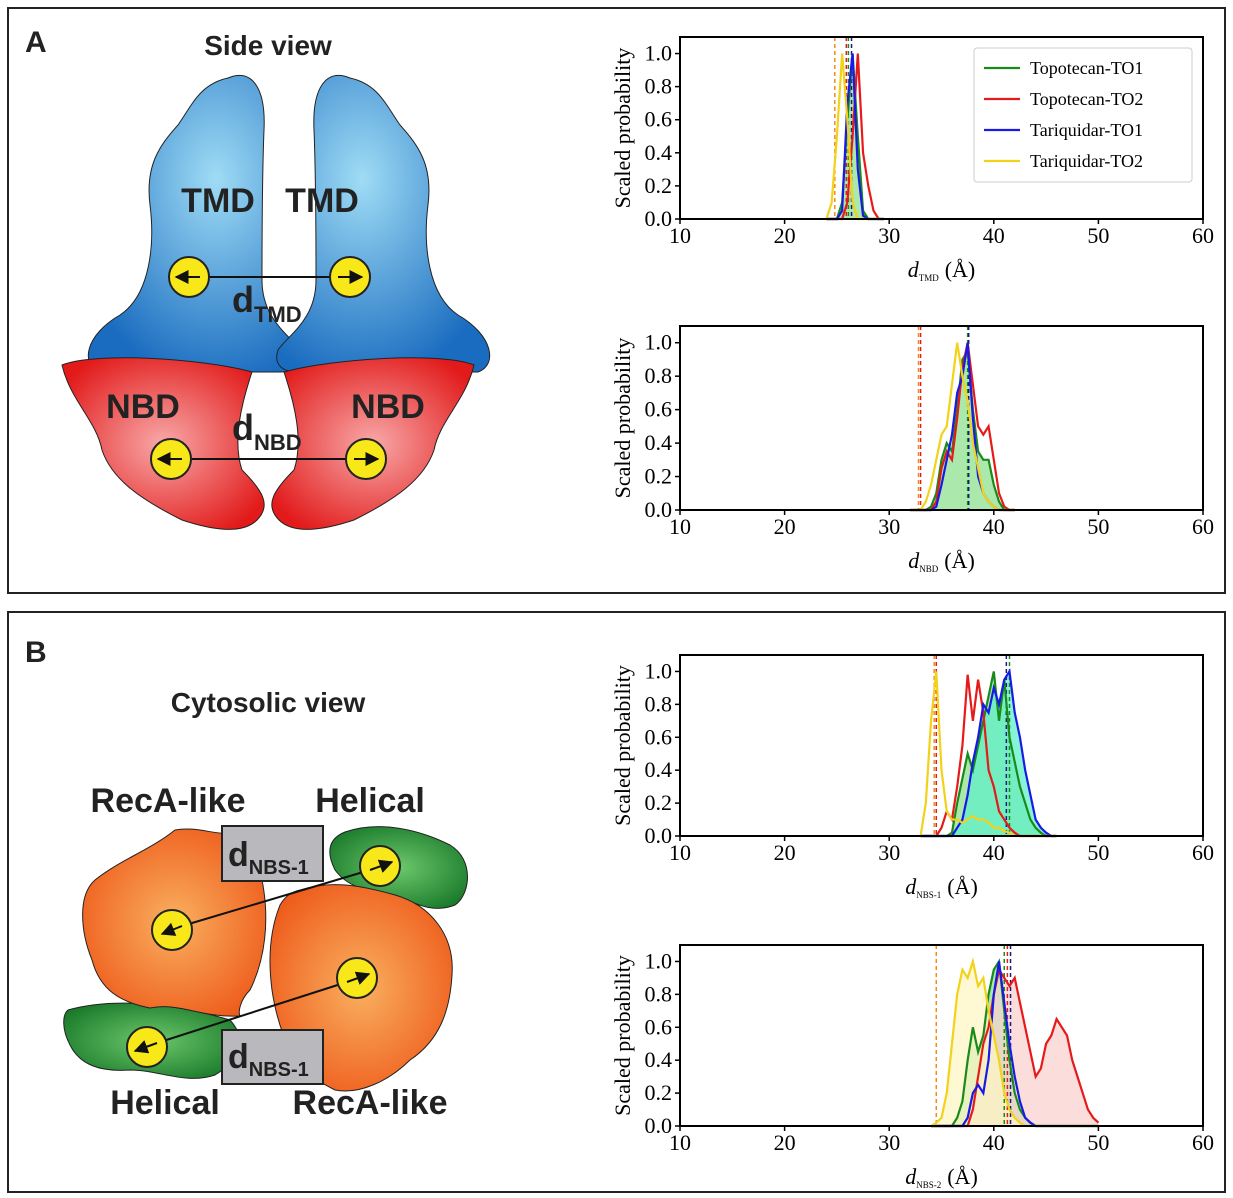 The width and height of the screenshot is (1233, 1198). I want to click on x-axis-label: dNBS-2 (Å), so click(941, 1177).